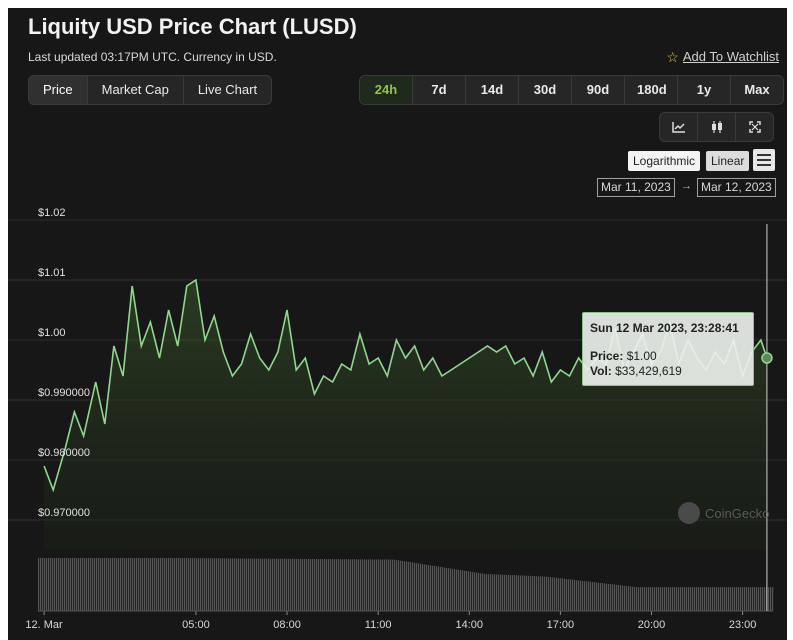 This screenshot has width=793, height=640. Describe the element at coordinates (728, 161) in the screenshot. I see `linear-button: Linear` at that location.